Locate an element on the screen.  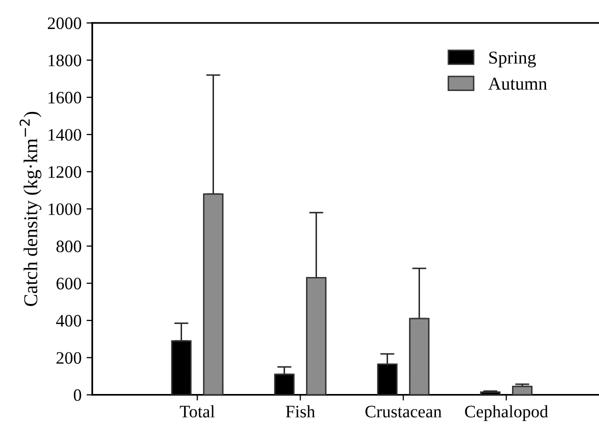
y-tick-label: 1000 is located at coordinates (65, 209).